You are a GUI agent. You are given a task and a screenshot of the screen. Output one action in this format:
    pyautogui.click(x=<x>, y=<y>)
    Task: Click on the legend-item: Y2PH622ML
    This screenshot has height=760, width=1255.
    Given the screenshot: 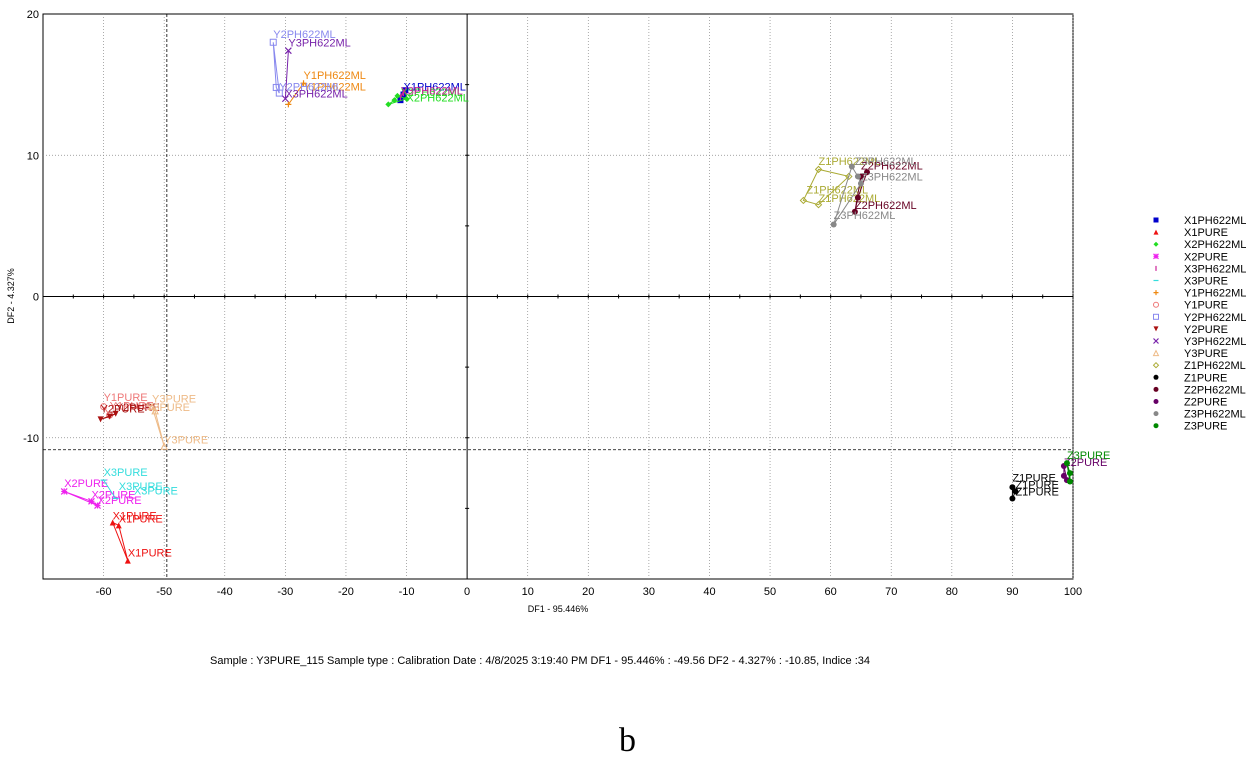 What is the action you would take?
    pyautogui.click(x=1199, y=318)
    